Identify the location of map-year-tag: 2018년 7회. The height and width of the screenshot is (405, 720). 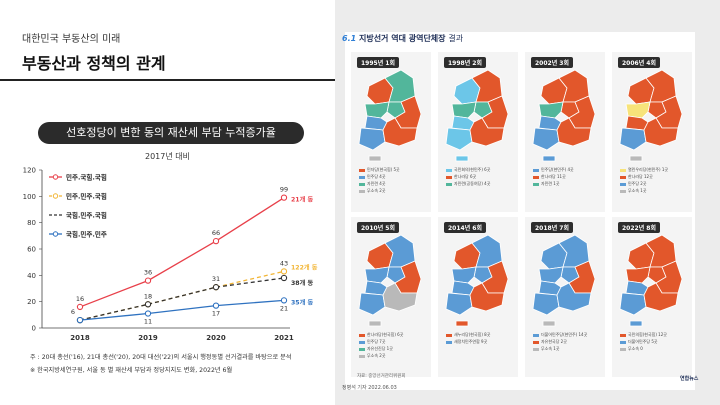
(552, 227).